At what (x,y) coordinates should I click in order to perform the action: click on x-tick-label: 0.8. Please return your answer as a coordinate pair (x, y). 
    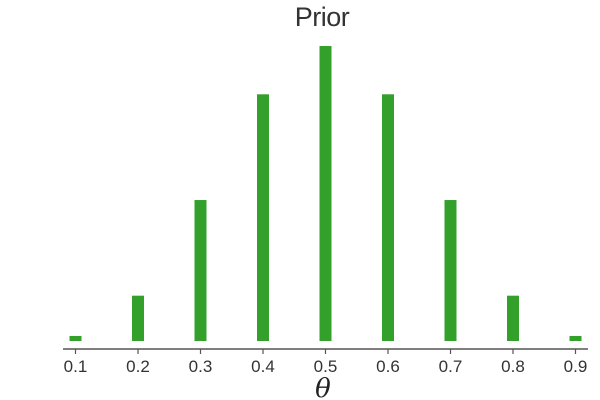
    Looking at the image, I should click on (513, 366).